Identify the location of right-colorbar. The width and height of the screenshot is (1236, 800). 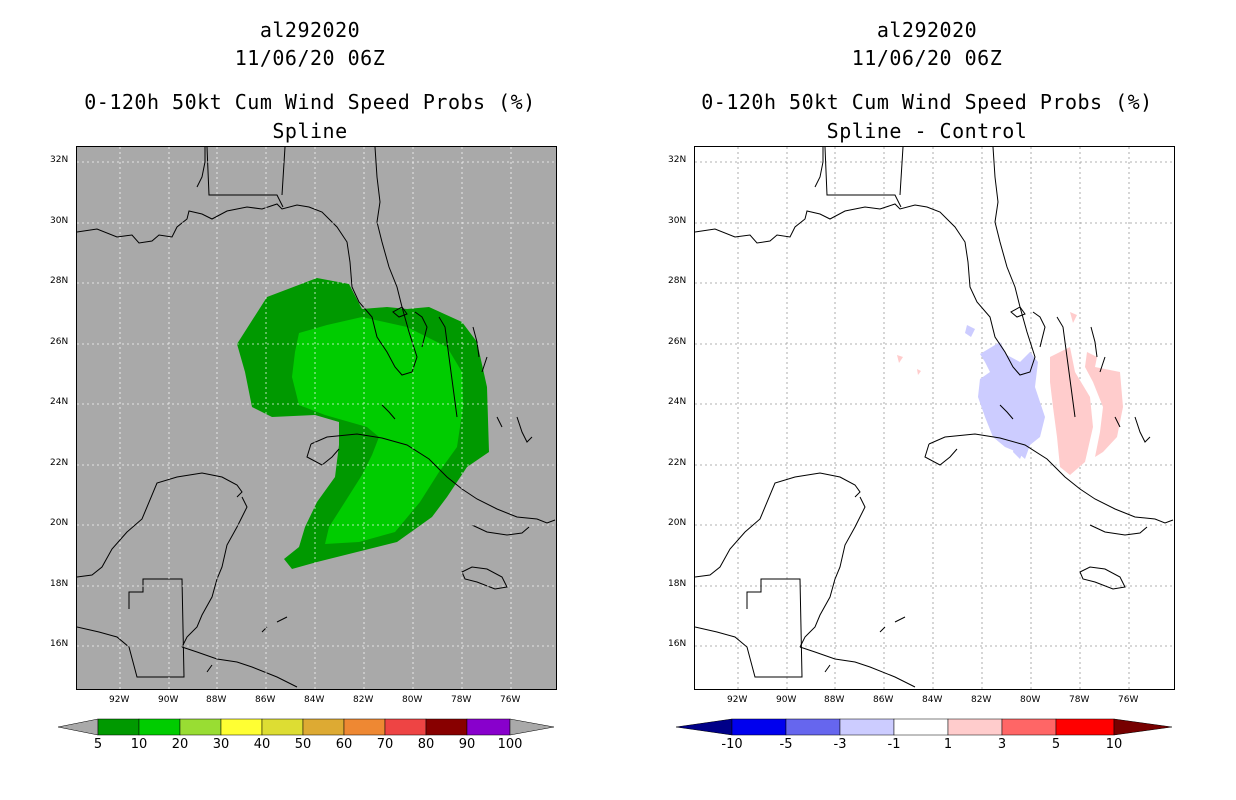
(924, 727).